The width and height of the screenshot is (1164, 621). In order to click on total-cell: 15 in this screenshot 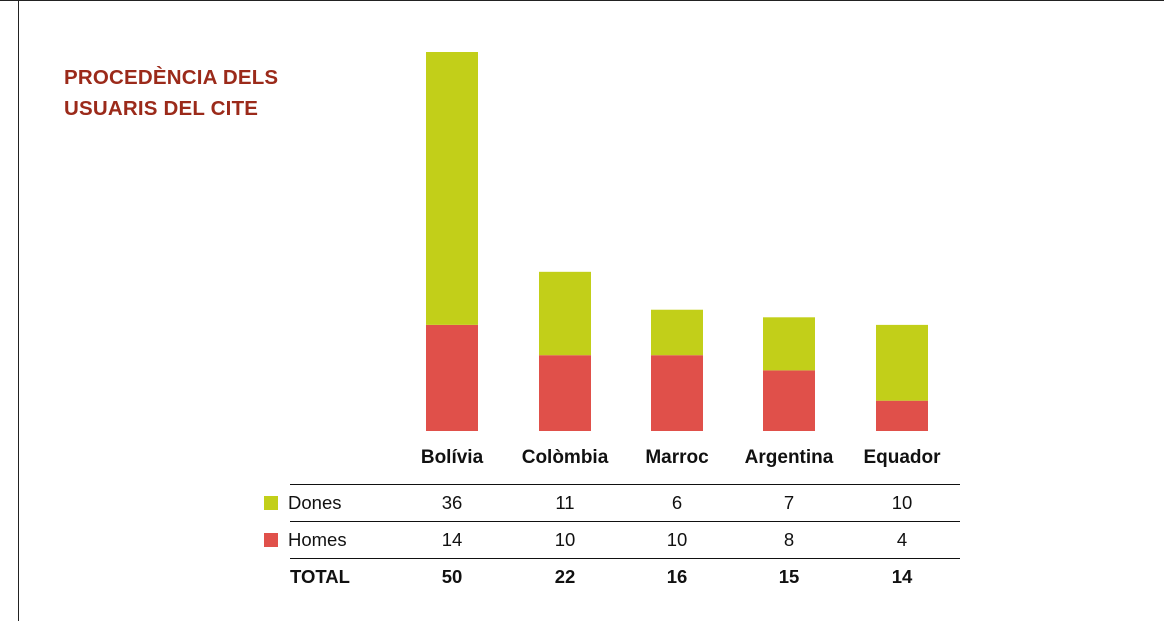, I will do `click(789, 576)`.